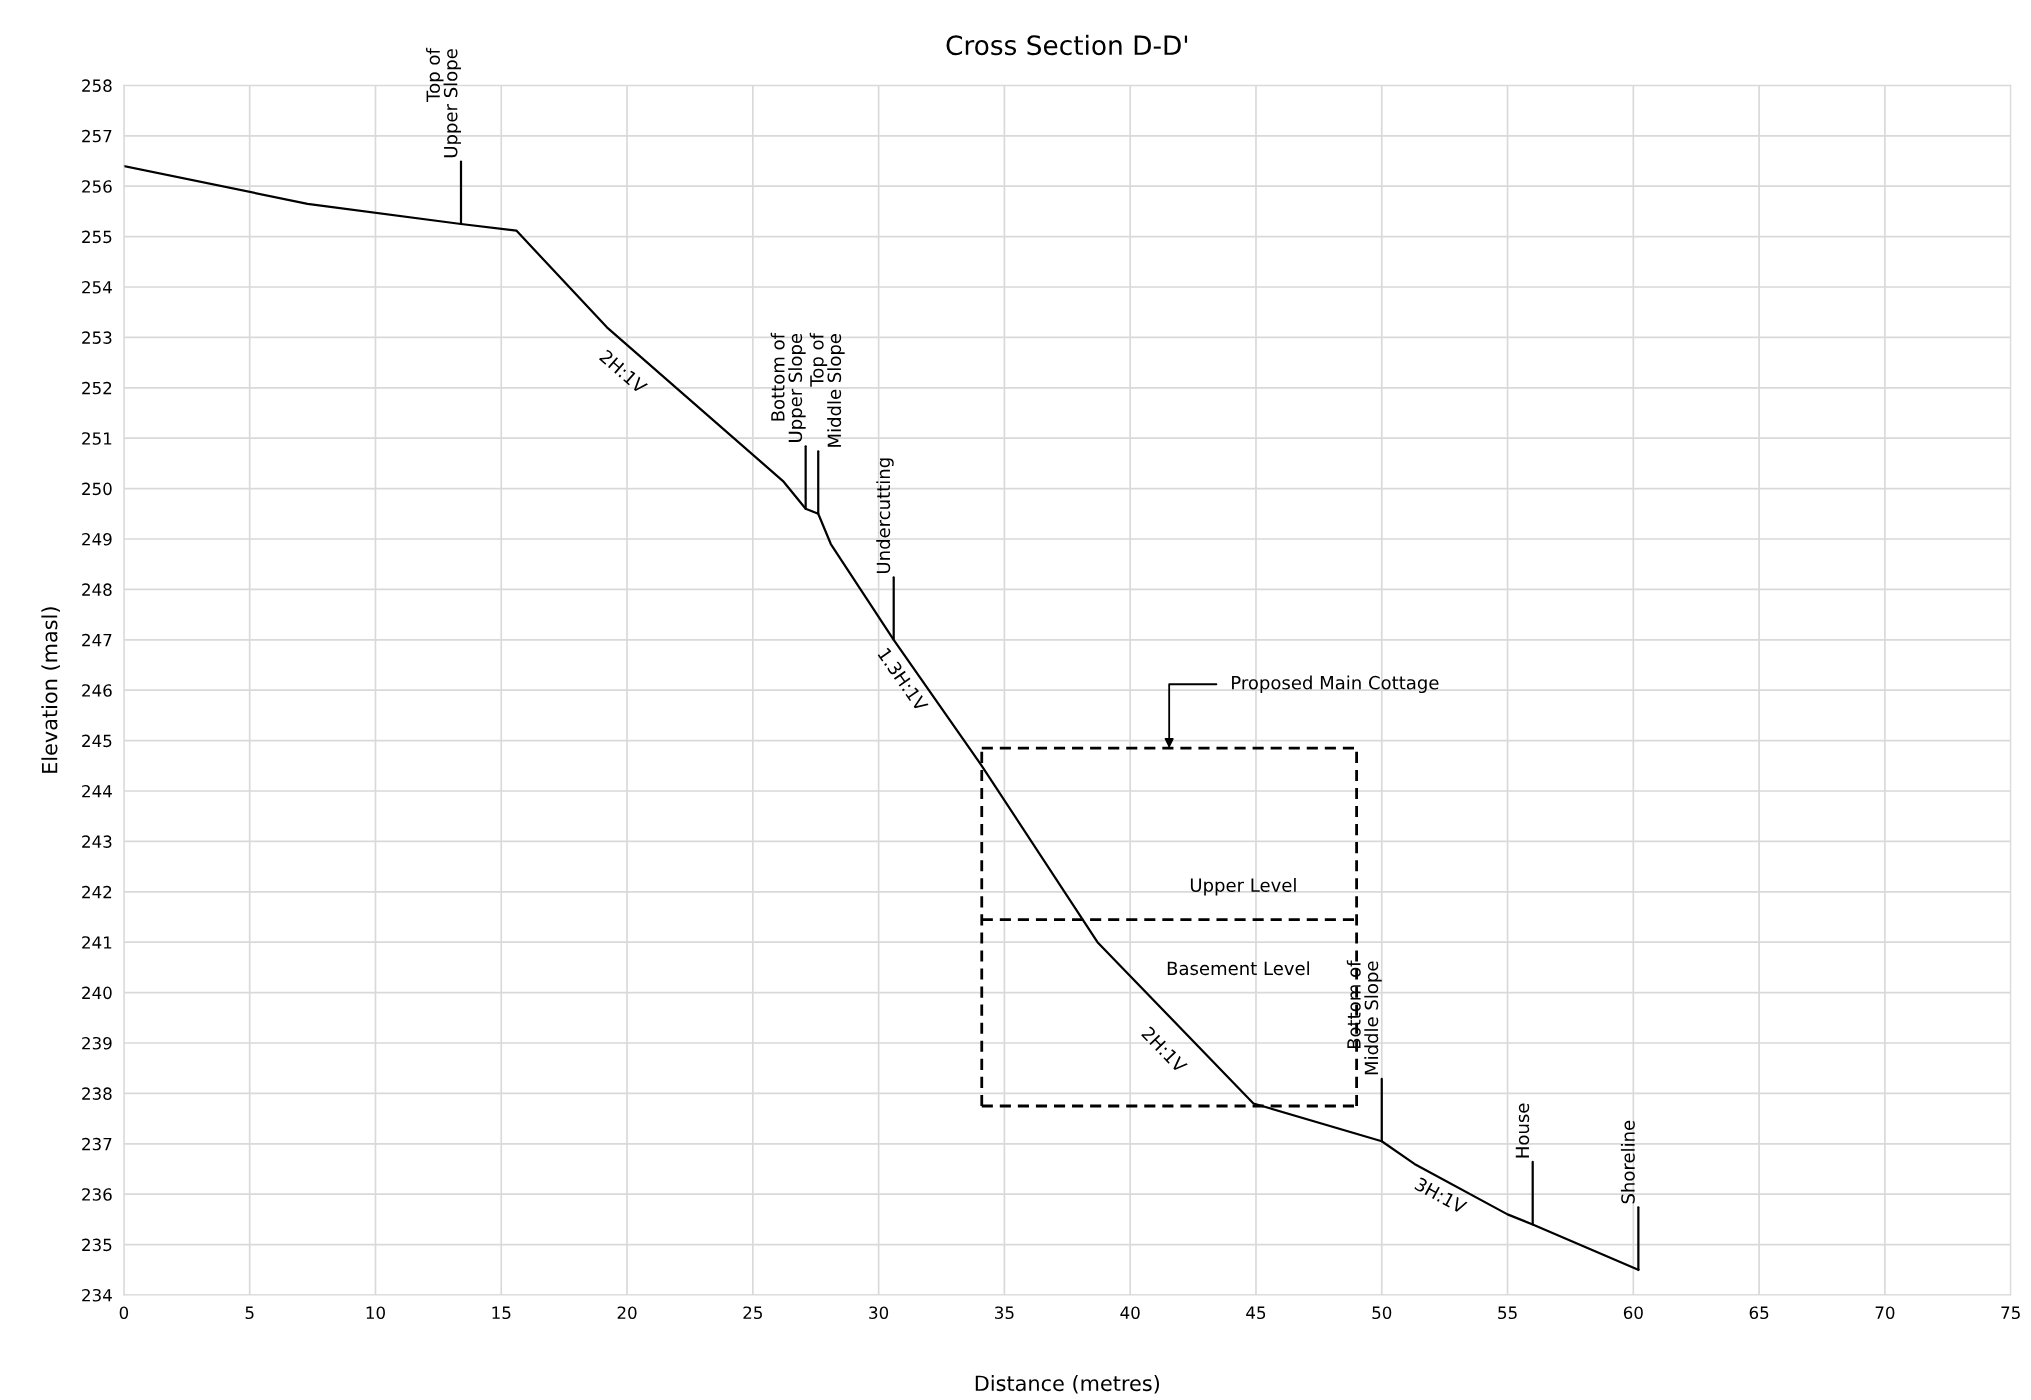  Describe the element at coordinates (97, 337) in the screenshot. I see `y-tick-label: 253` at that location.